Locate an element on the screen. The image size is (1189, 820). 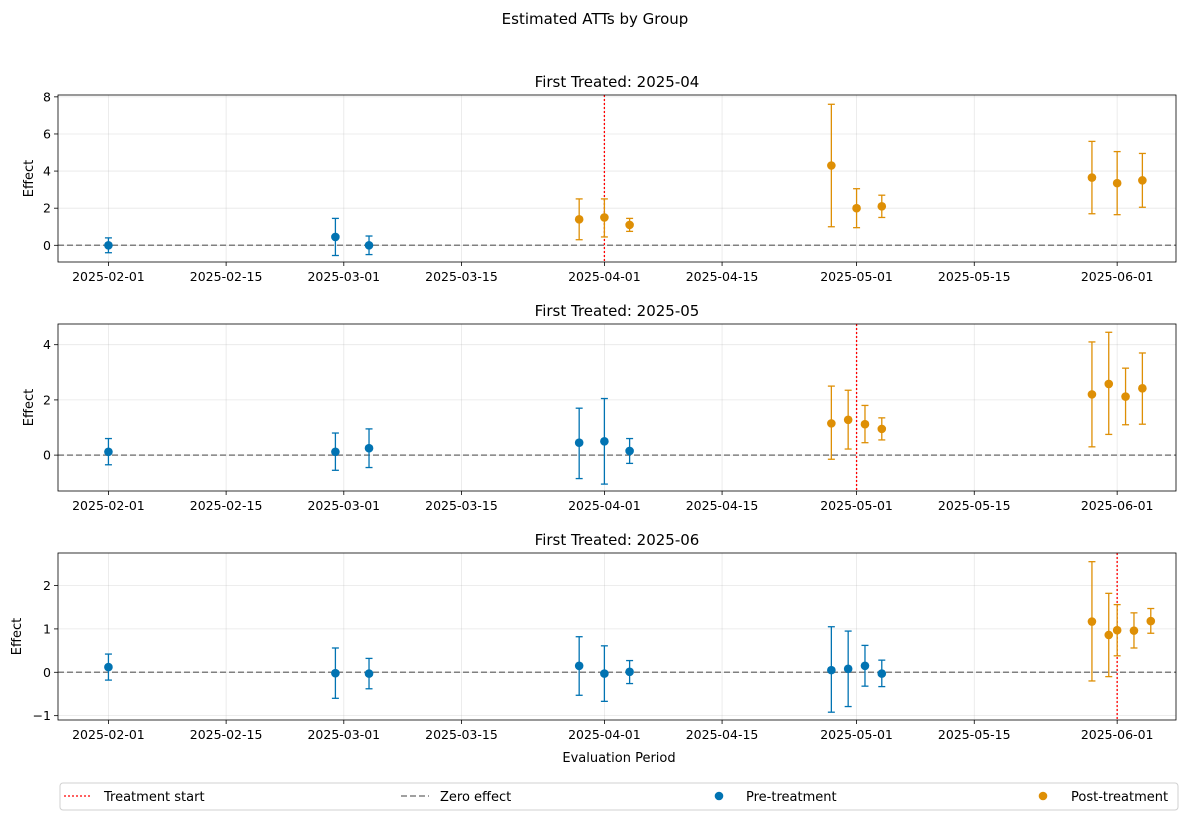
legend-entry: Pre-treatment is located at coordinates (775, 797).